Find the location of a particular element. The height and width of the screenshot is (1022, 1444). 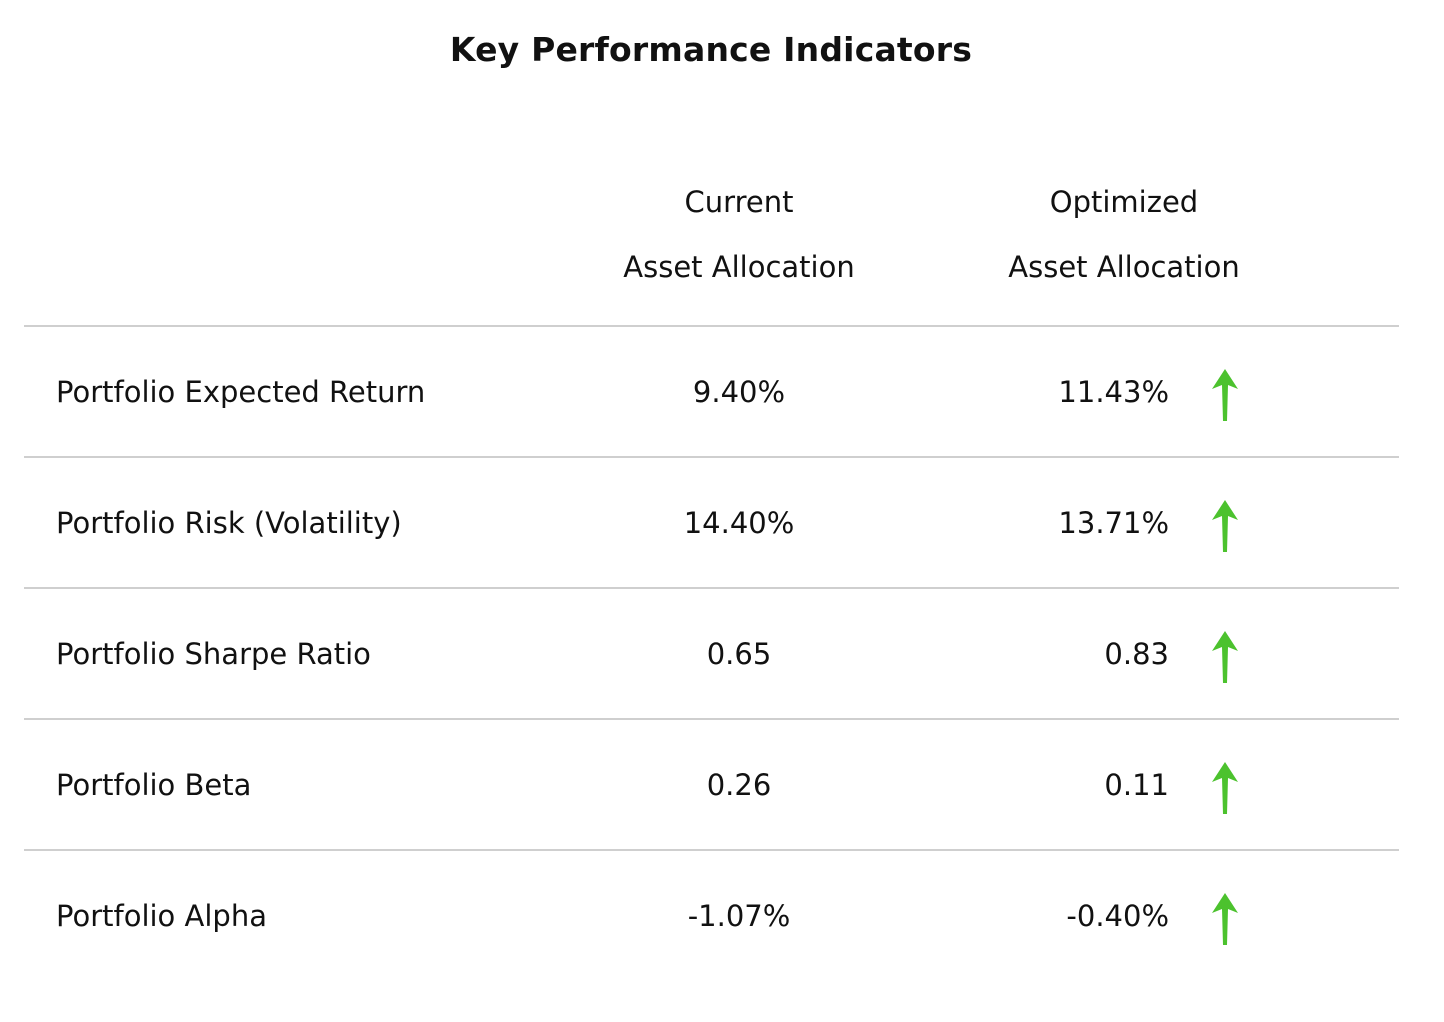

table-row: Portfolio Alpha -1.07% -0.40% is located at coordinates (711, 914).